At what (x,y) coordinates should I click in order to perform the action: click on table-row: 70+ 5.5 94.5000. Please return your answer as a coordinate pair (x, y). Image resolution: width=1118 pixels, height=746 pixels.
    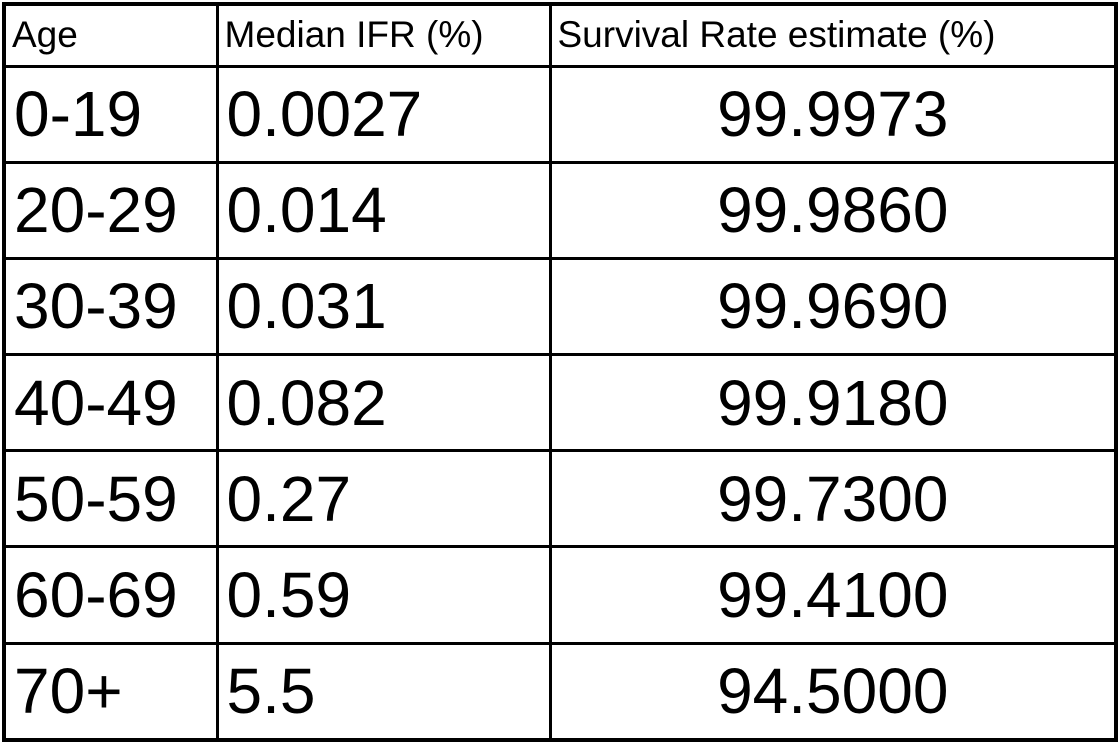
    Looking at the image, I should click on (560, 691).